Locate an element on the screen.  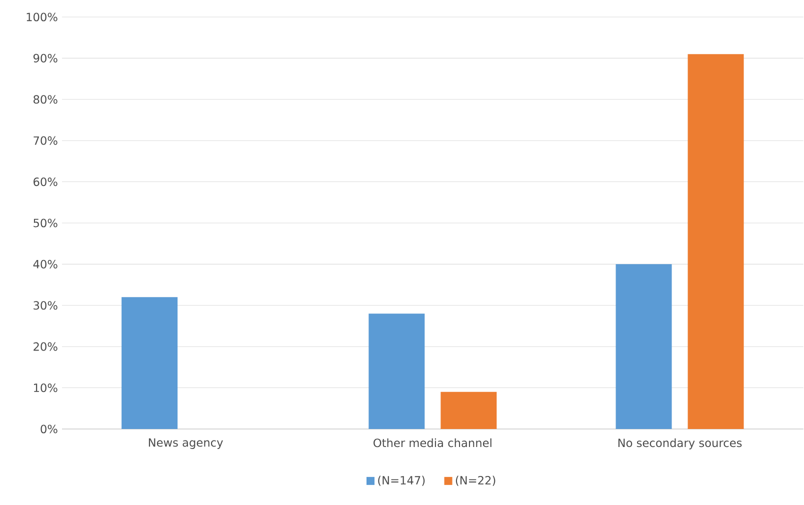
y-tick-label: 10% is located at coordinates (46, 388).